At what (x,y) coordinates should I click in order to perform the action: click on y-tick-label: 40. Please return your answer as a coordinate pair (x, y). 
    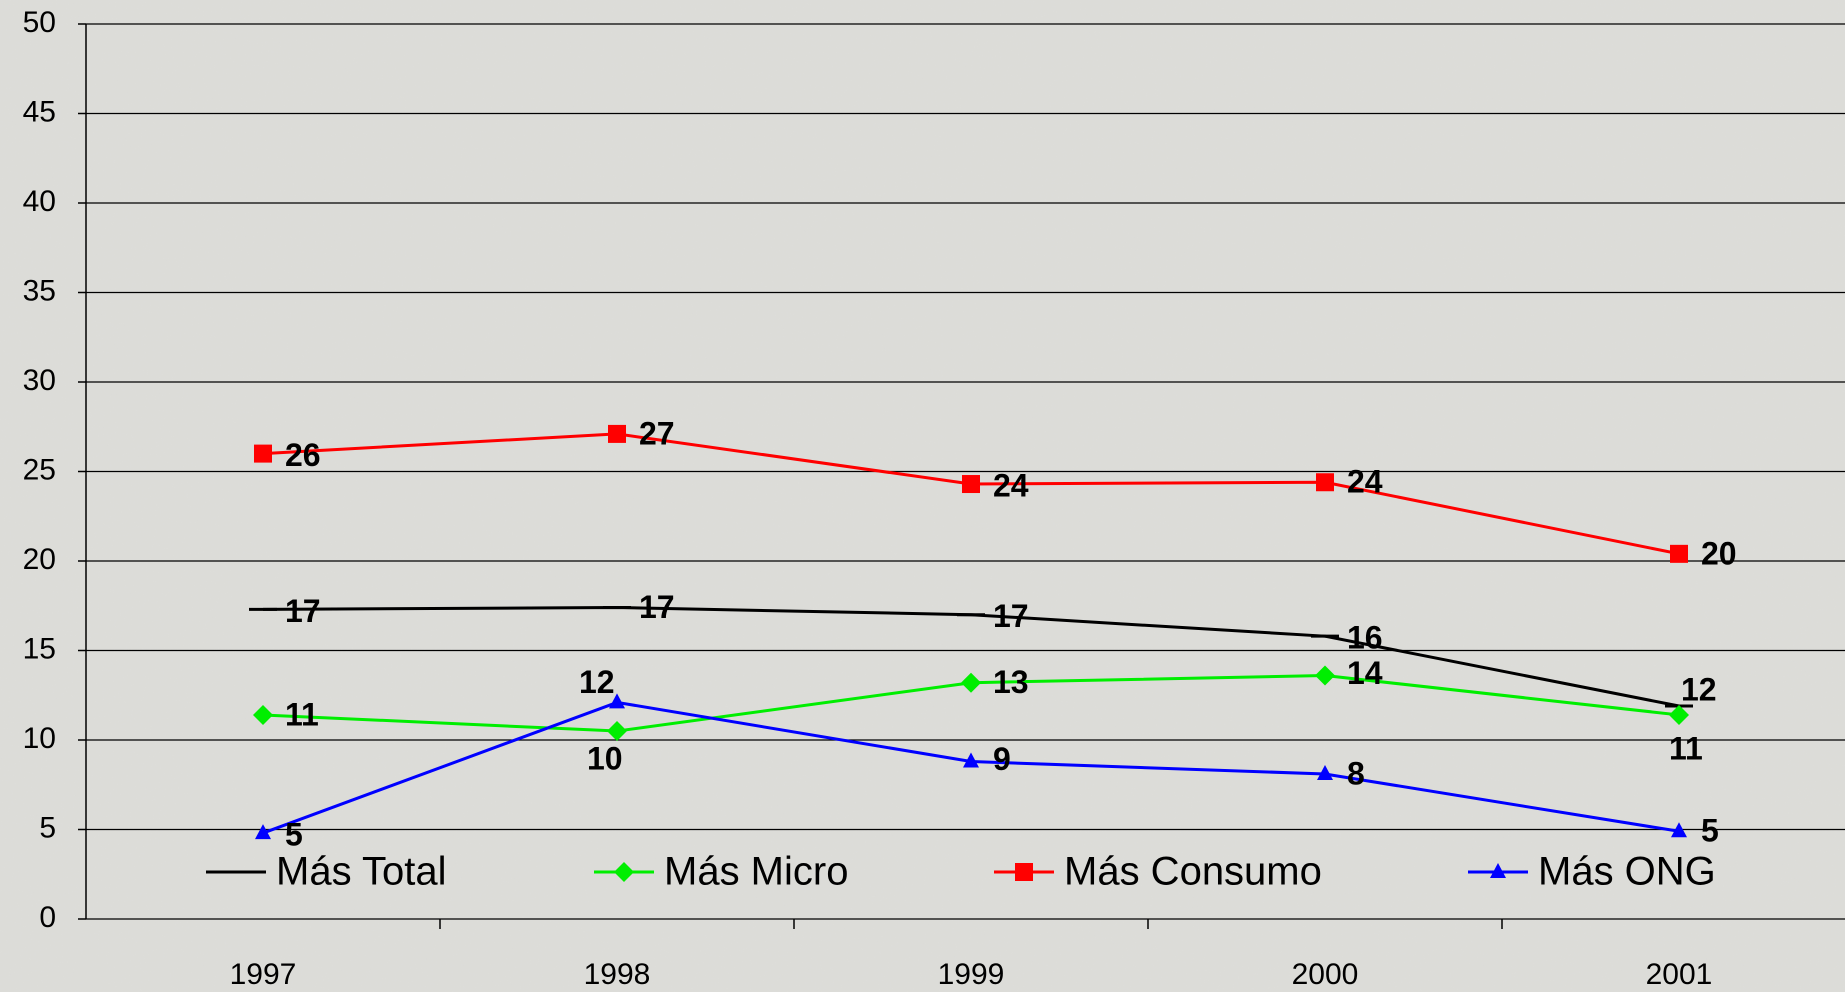
    Looking at the image, I should click on (39, 201).